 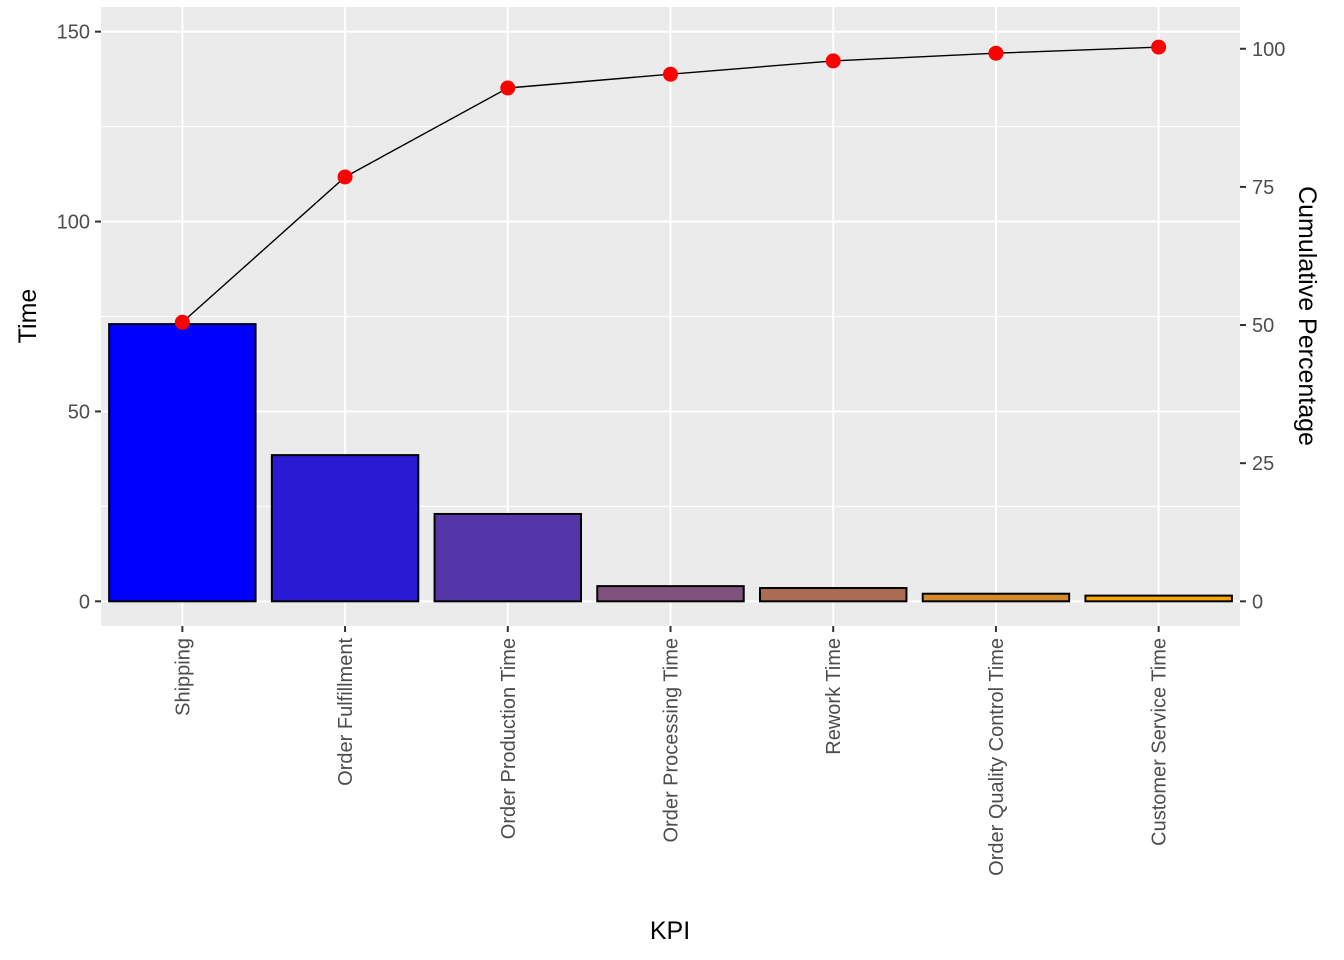 I want to click on y2-axis-title: Cumulative Percentage, so click(x=1307, y=316).